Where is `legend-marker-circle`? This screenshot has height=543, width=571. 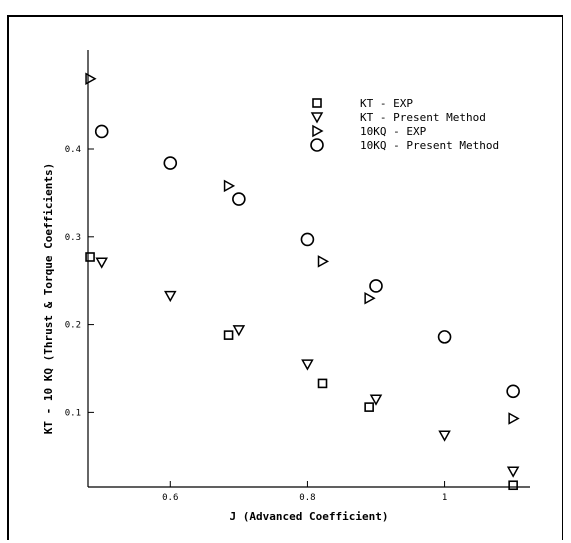
legend-marker-circle is located at coordinates (317, 145).